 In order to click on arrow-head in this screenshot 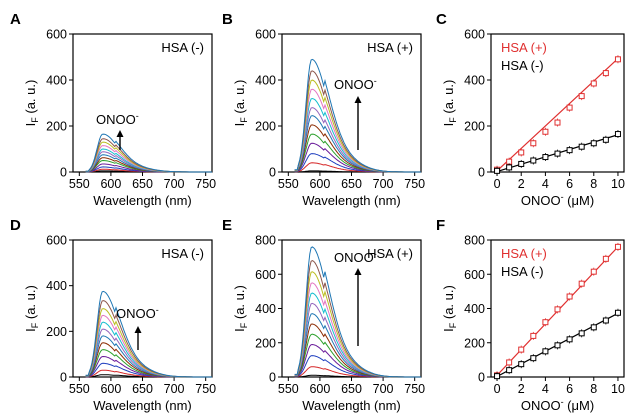, I will do `click(358, 99)`.